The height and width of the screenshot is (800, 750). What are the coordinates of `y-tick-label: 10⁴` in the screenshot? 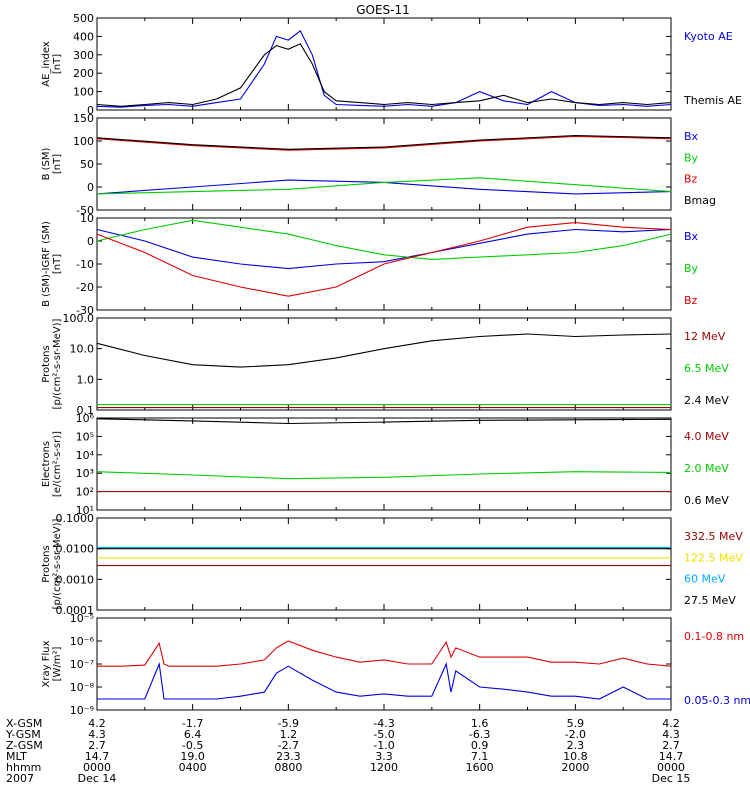 It's located at (85, 455).